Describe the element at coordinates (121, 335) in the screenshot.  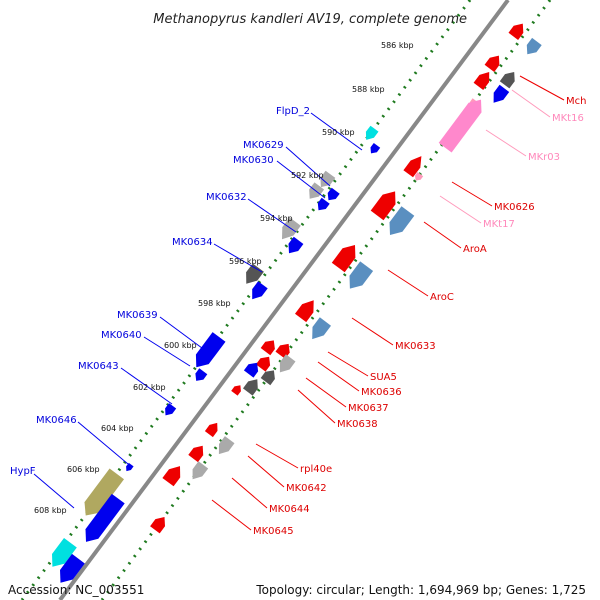
I see `gene-label-mk0640: MK0640` at that location.